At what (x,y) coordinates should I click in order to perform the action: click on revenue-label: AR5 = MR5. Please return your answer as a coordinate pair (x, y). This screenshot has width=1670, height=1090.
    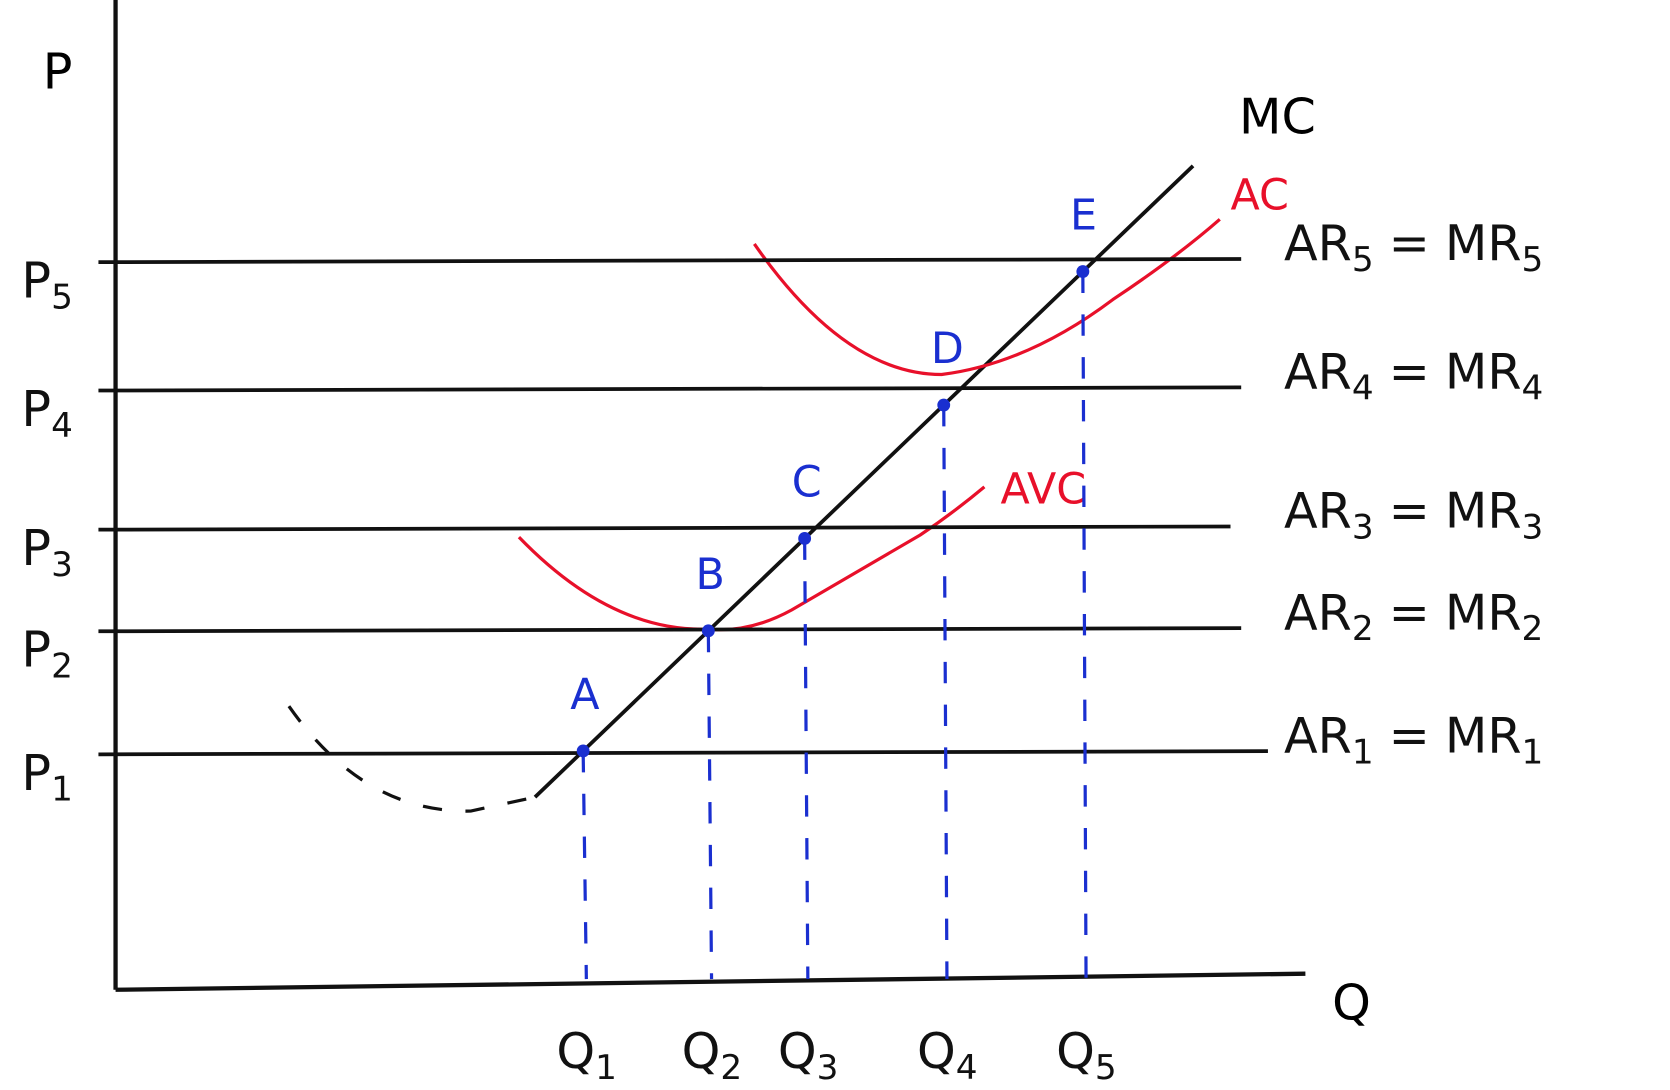
    Looking at the image, I should click on (1413, 247).